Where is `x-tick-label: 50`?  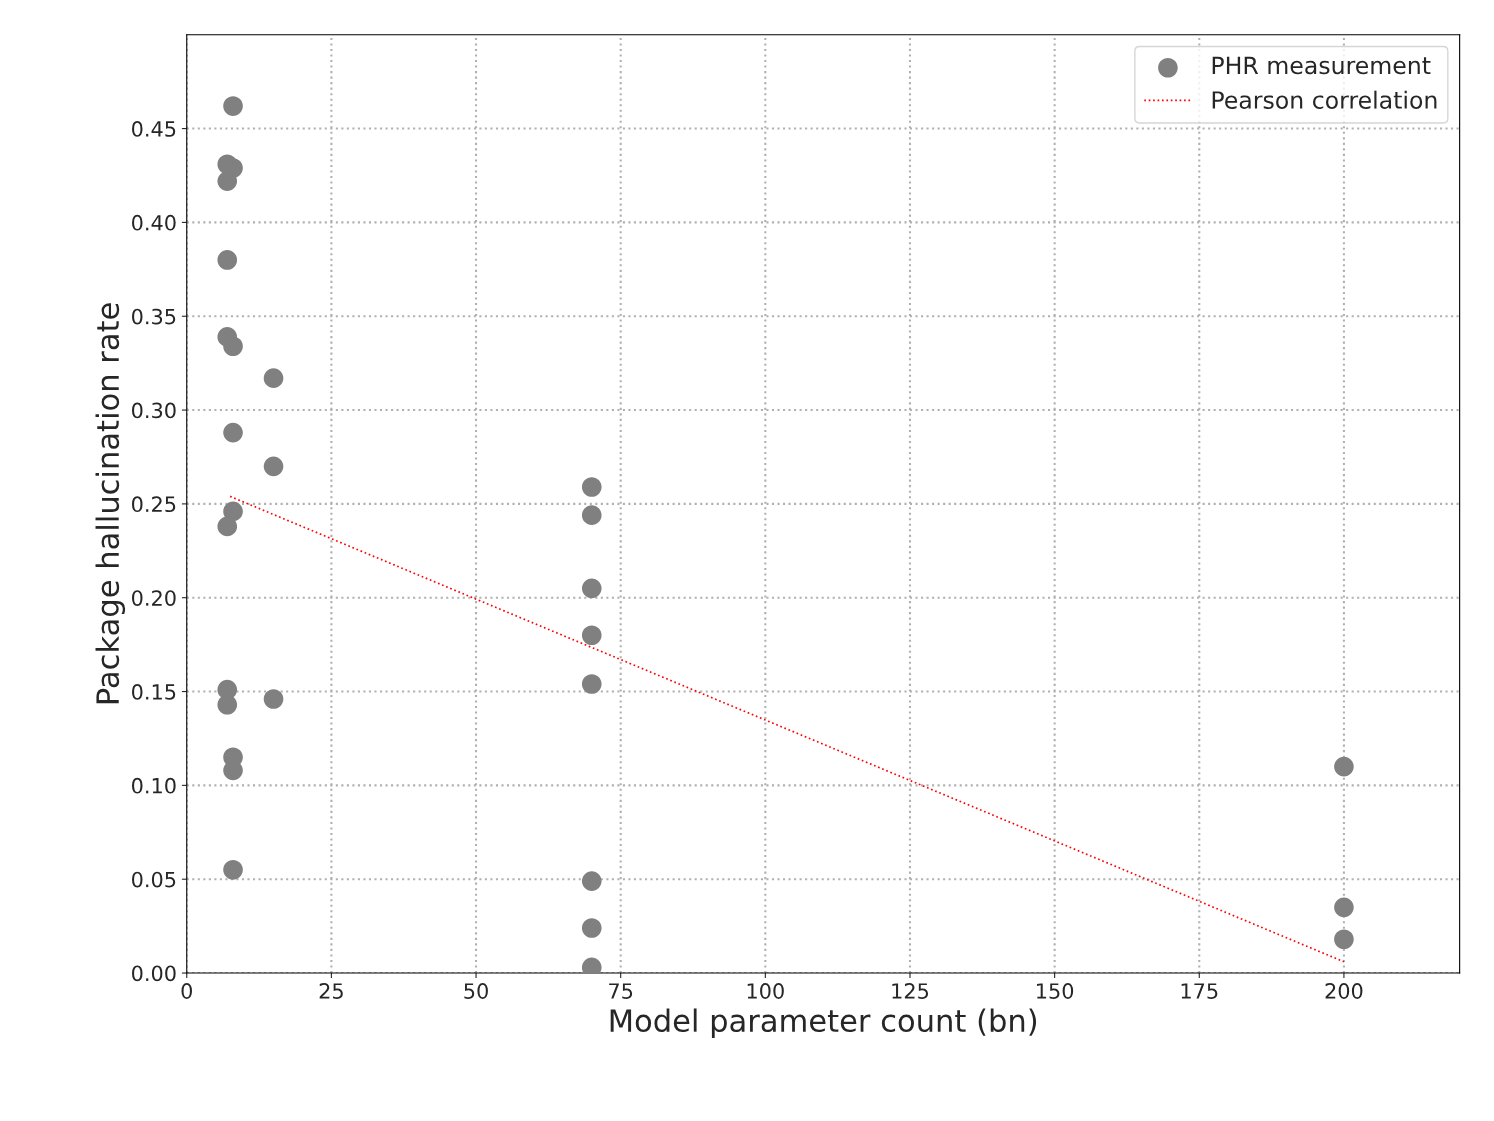
x-tick-label: 50 is located at coordinates (476, 991).